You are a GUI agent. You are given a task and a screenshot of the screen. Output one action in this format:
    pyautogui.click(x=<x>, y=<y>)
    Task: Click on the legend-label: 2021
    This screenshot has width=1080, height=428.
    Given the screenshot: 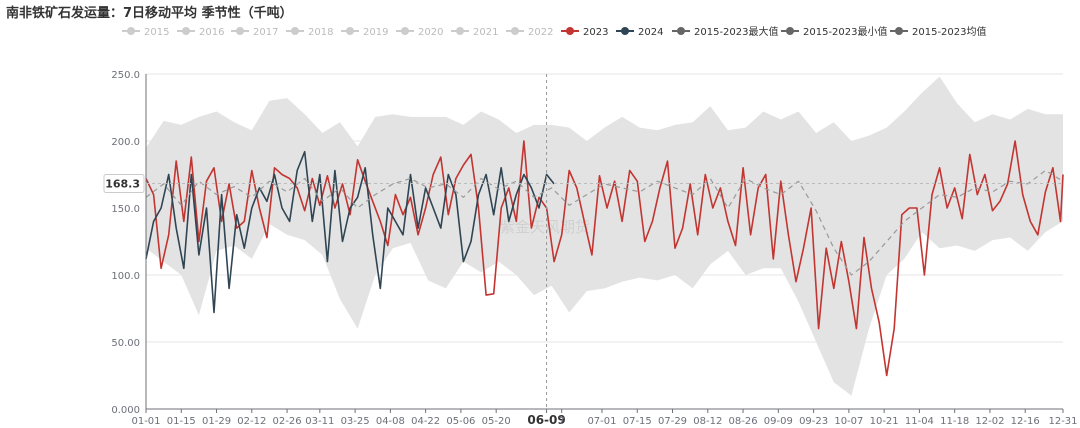 What is the action you would take?
    pyautogui.click(x=485, y=32)
    